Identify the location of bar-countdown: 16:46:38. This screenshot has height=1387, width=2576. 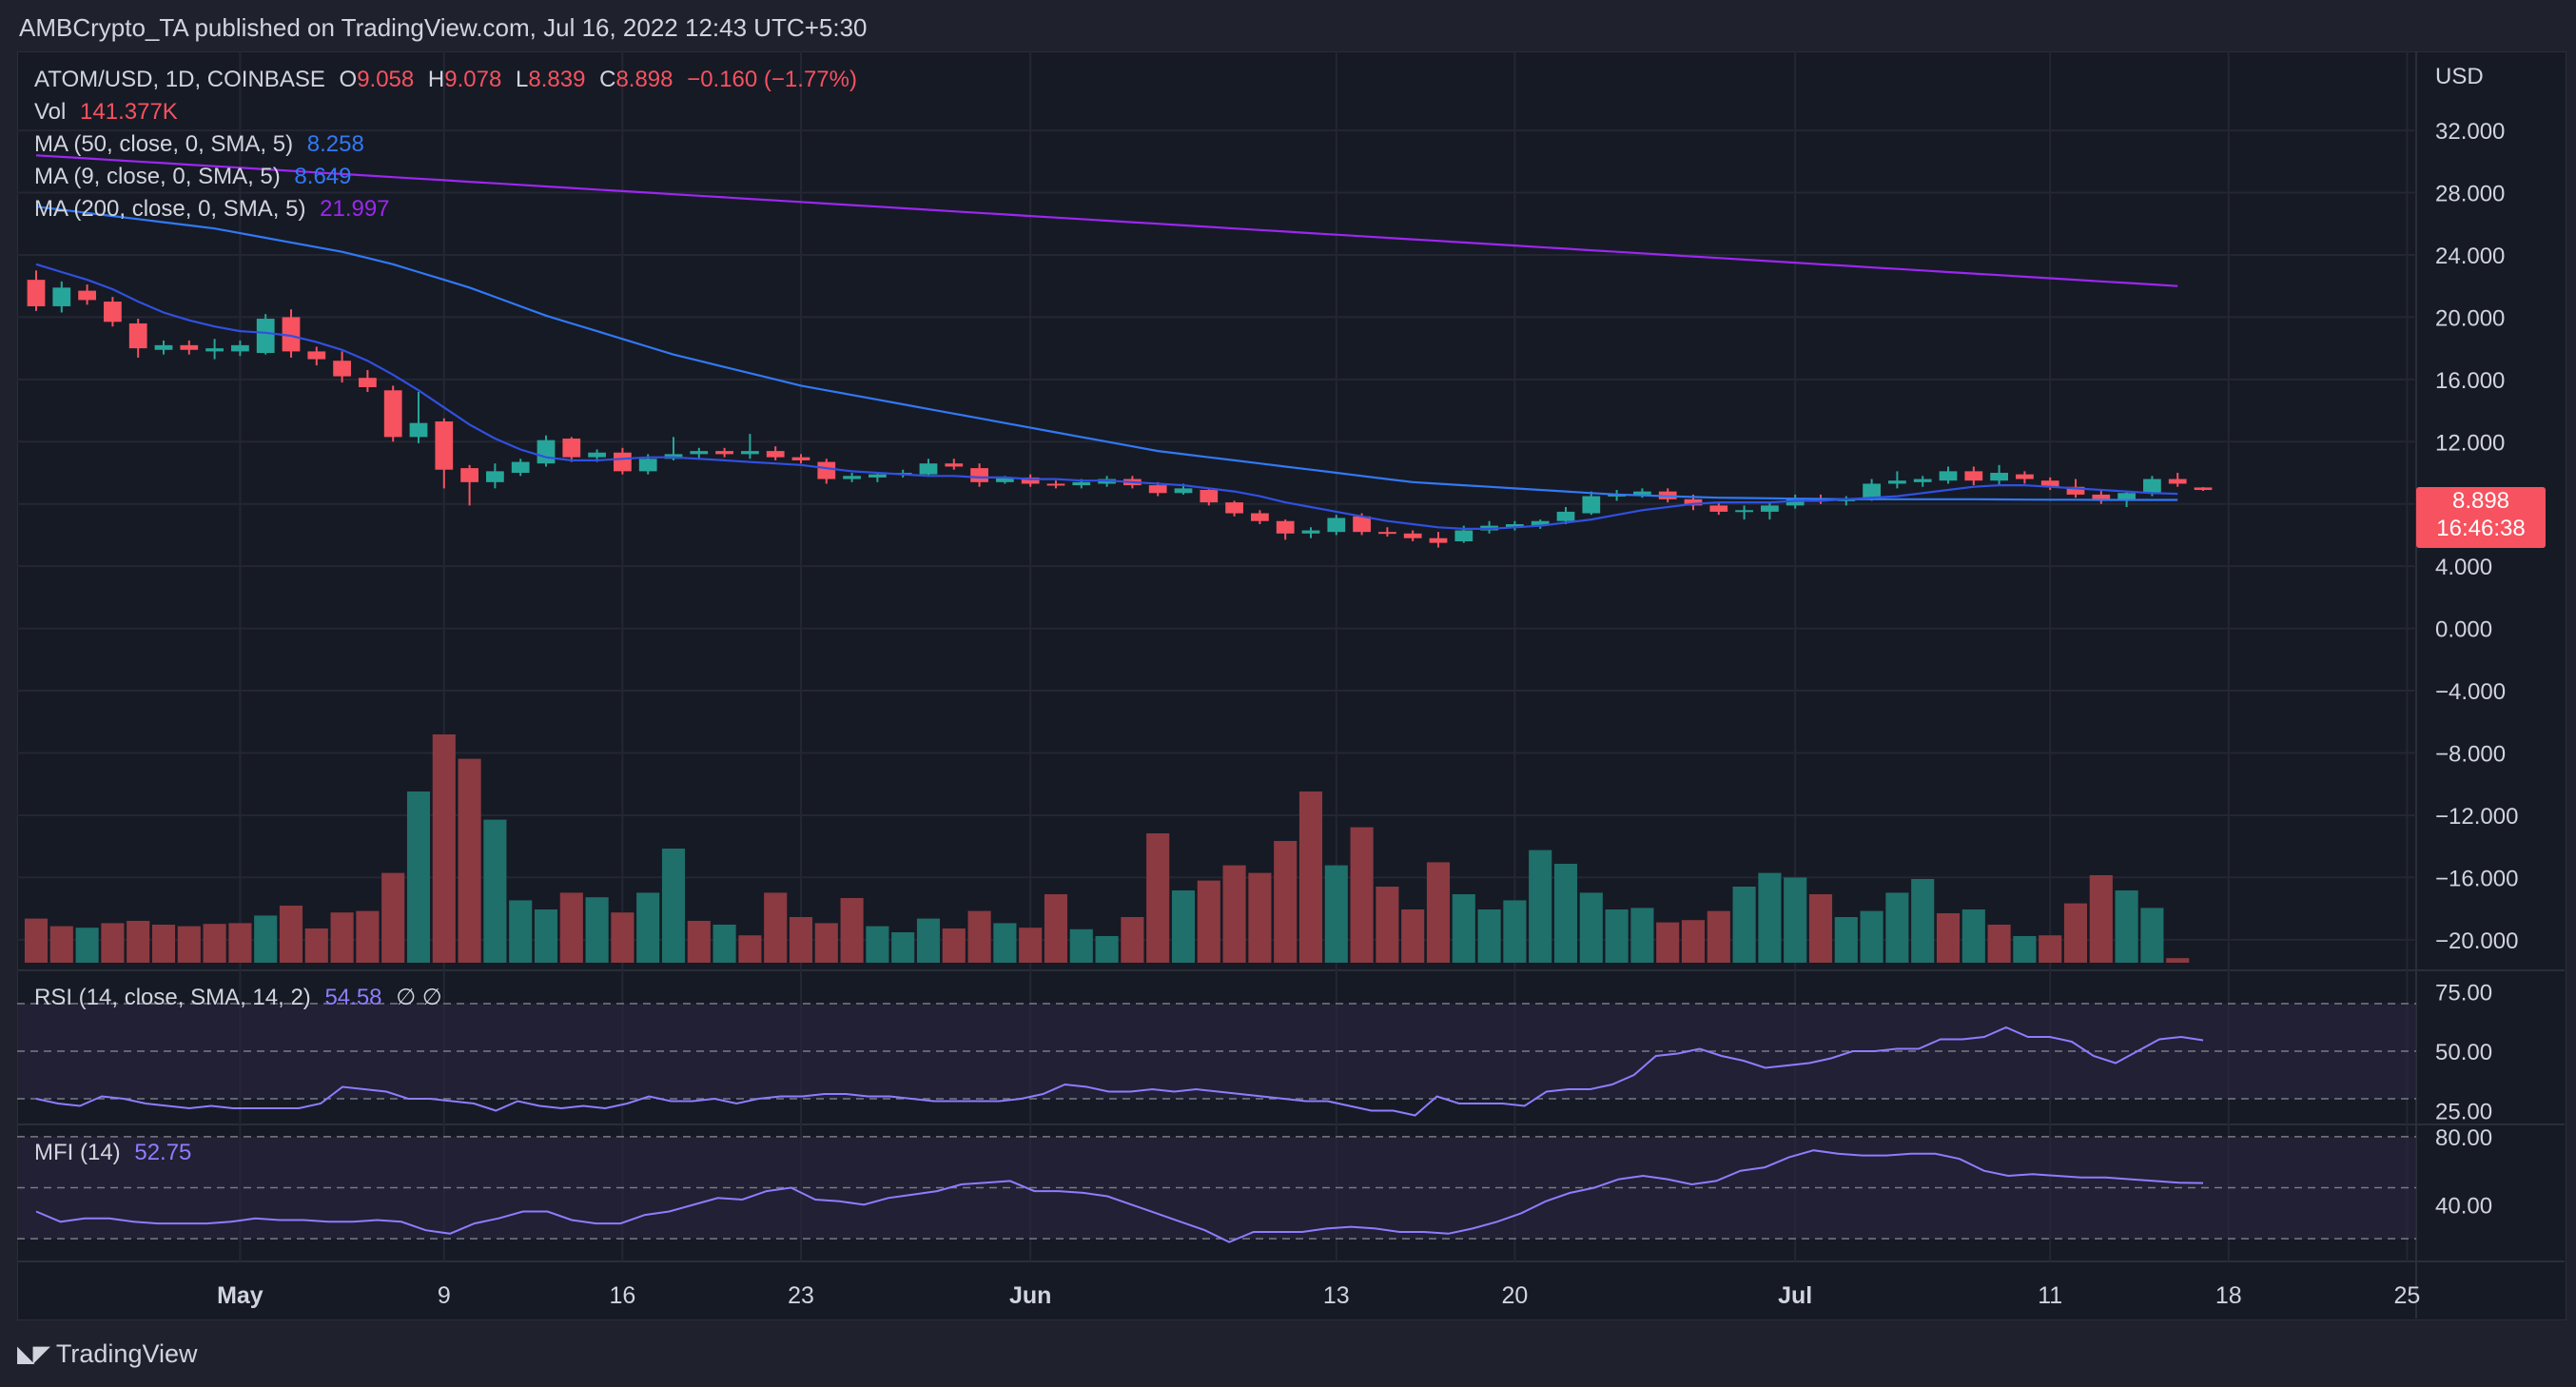
(2481, 528).